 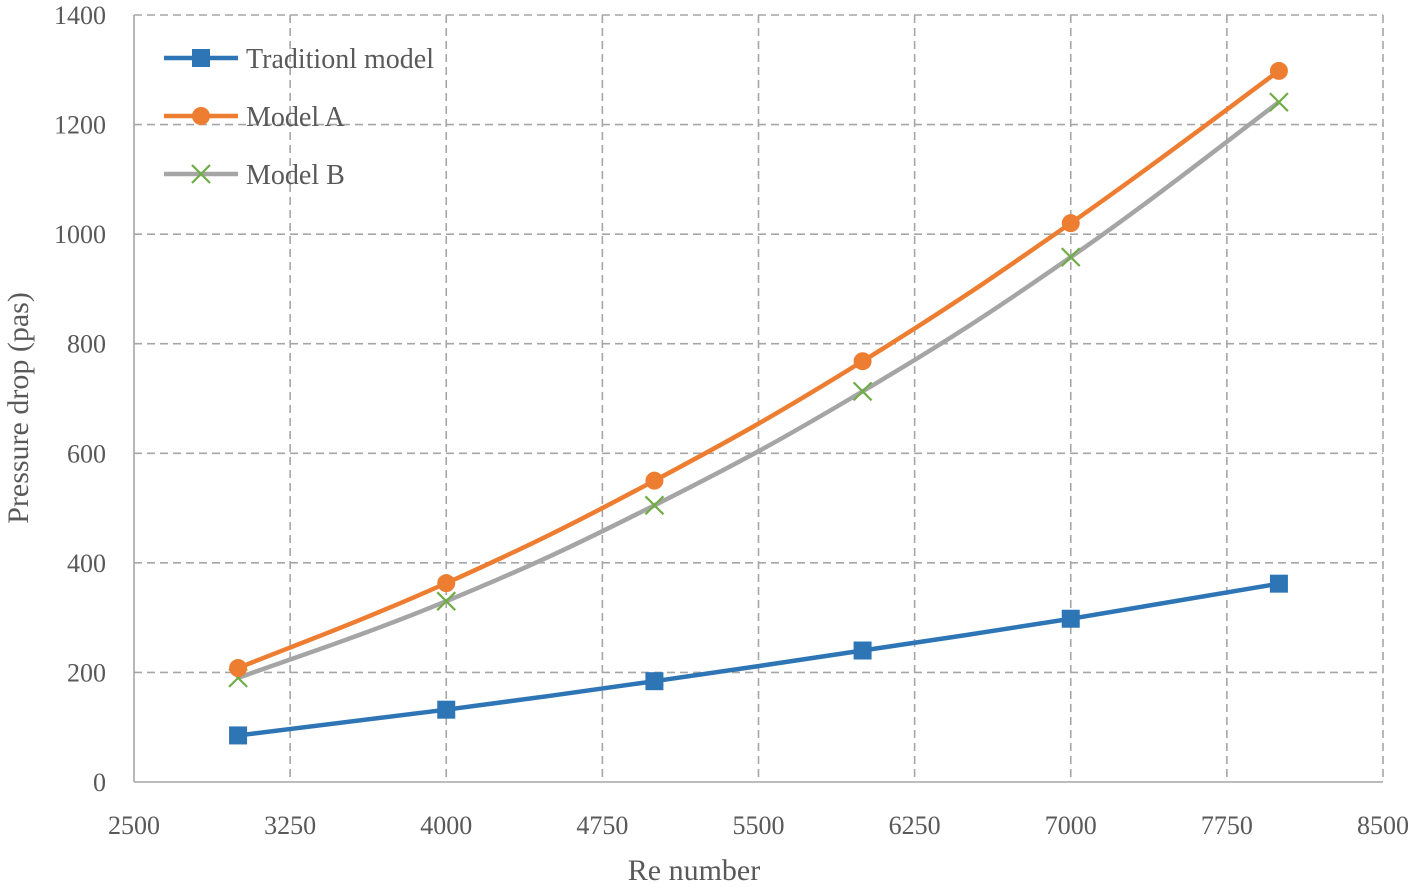 I want to click on legend-item-model-a: Model A, so click(x=255, y=117).